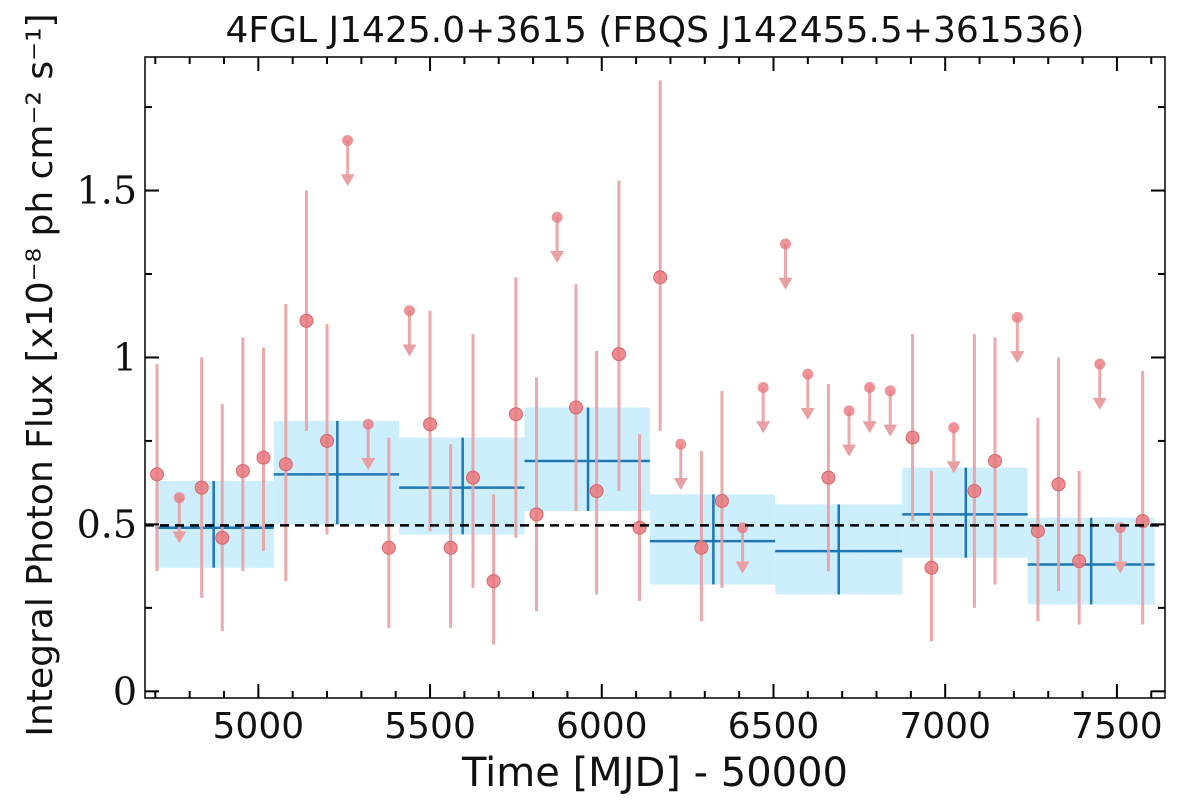 This screenshot has height=800, width=1200. What do you see at coordinates (654, 773) in the screenshot?
I see `x-axis-label: Time [MJD] - 50000` at bounding box center [654, 773].